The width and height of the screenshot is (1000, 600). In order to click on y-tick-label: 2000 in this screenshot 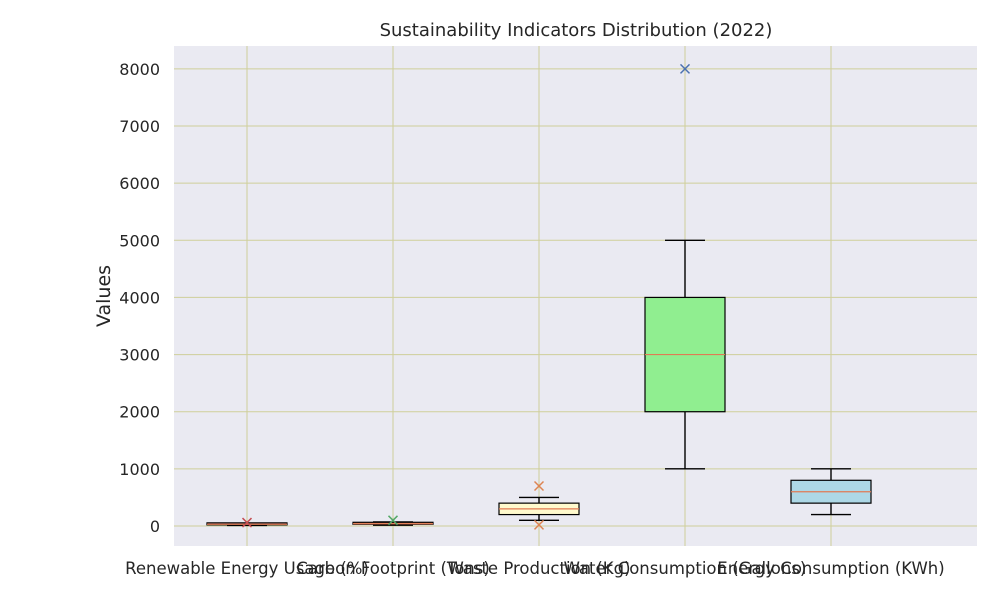, I will do `click(139, 412)`.